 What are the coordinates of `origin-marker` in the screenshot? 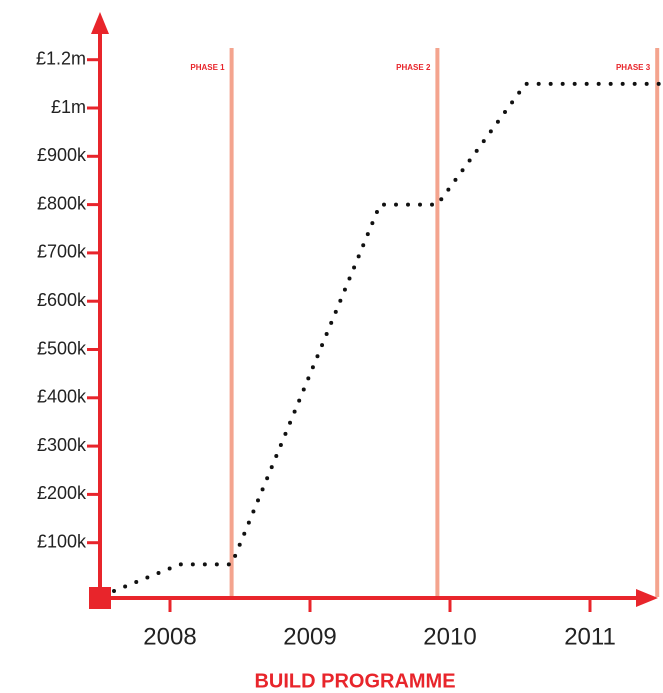 It's located at (100, 598).